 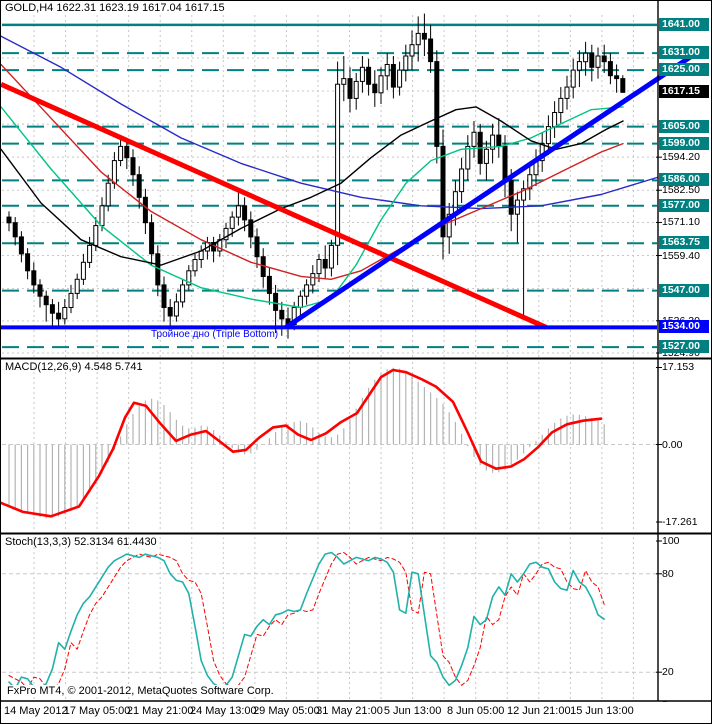 What do you see at coordinates (160, 711) in the screenshot?
I see `time-label: 21 May 21:00` at bounding box center [160, 711].